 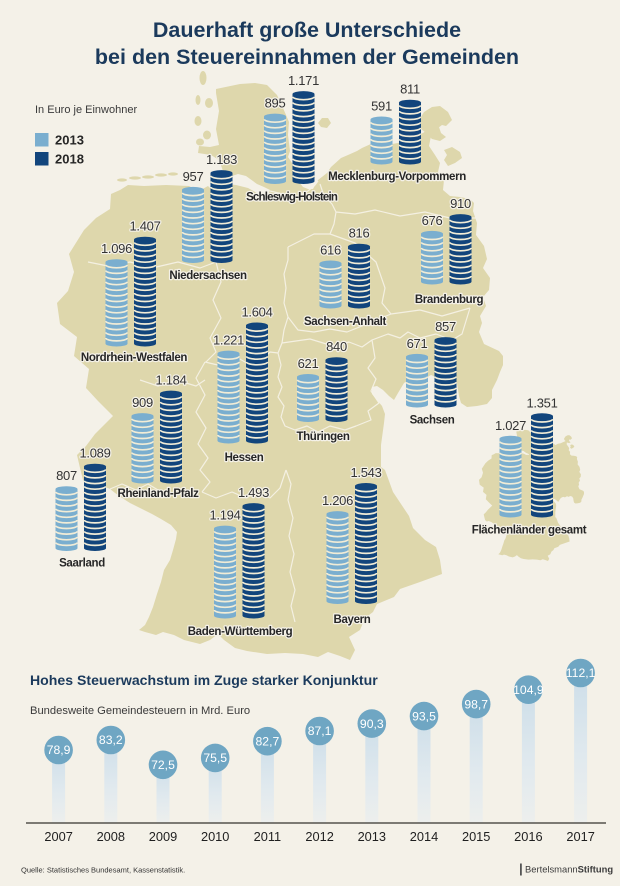 What do you see at coordinates (322, 437) in the screenshot?
I see `svg-text: Thüringen` at bounding box center [322, 437].